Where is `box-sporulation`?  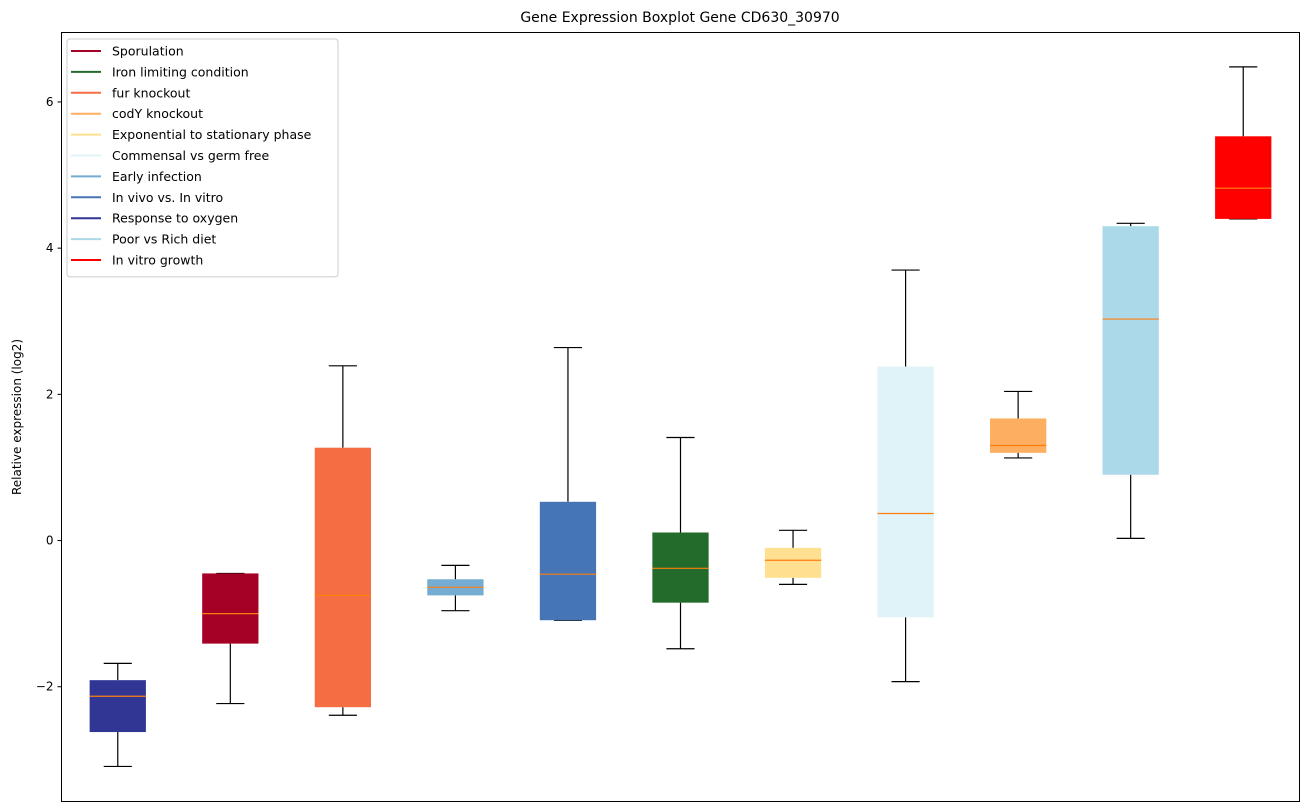
box-sporulation is located at coordinates (230, 638).